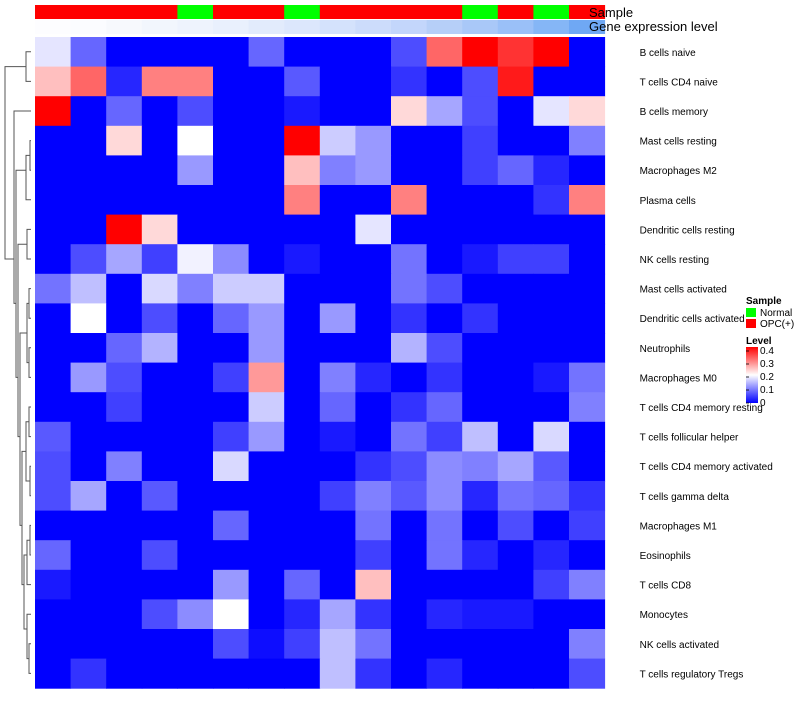 The image size is (800, 705). Describe the element at coordinates (674, 260) in the screenshot. I see `row-label: NK cells resting` at that location.